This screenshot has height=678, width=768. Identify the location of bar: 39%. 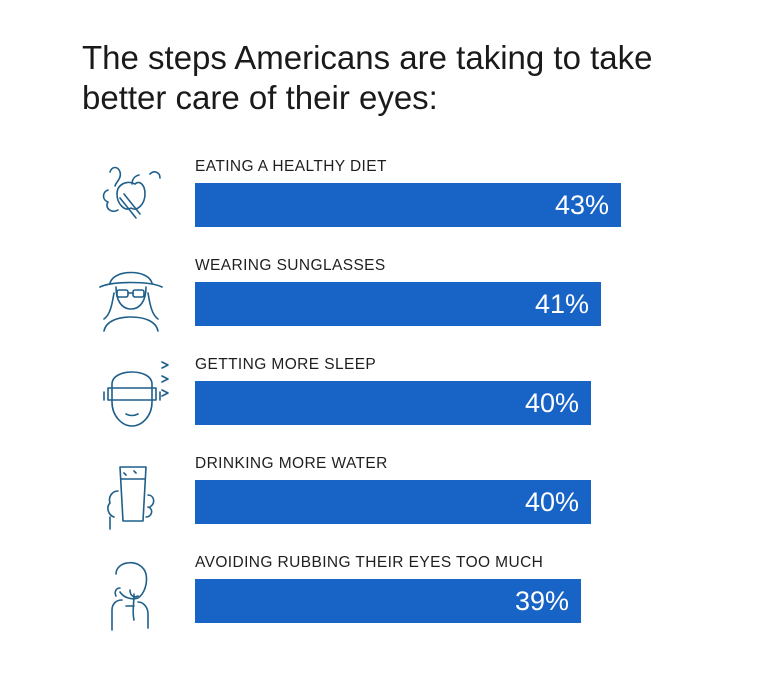
(388, 601).